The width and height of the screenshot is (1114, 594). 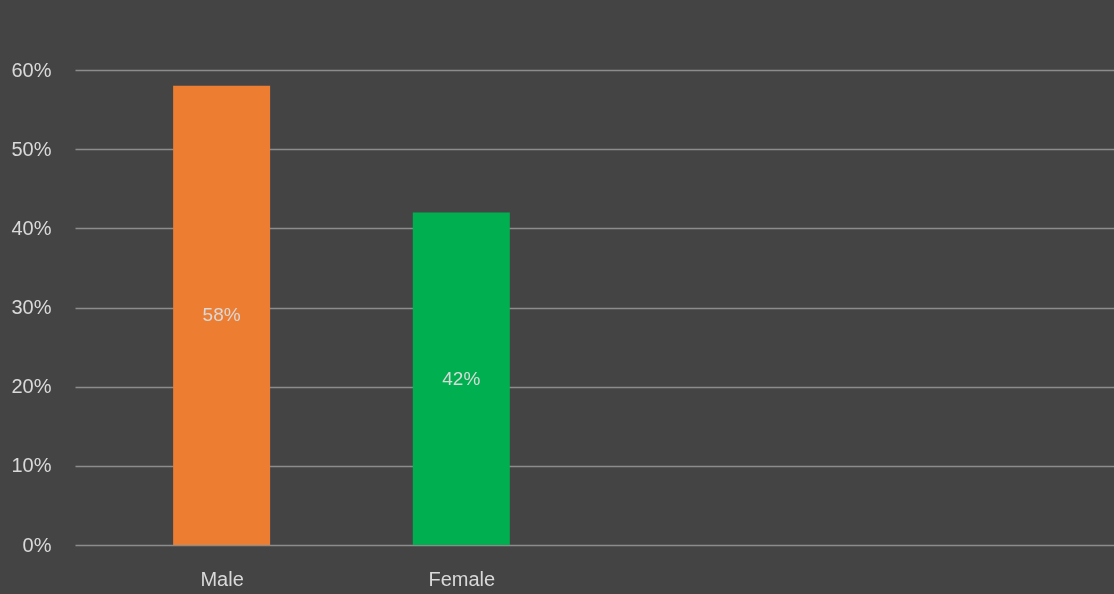 What do you see at coordinates (37, 544) in the screenshot?
I see `y-tick-label: 0%` at bounding box center [37, 544].